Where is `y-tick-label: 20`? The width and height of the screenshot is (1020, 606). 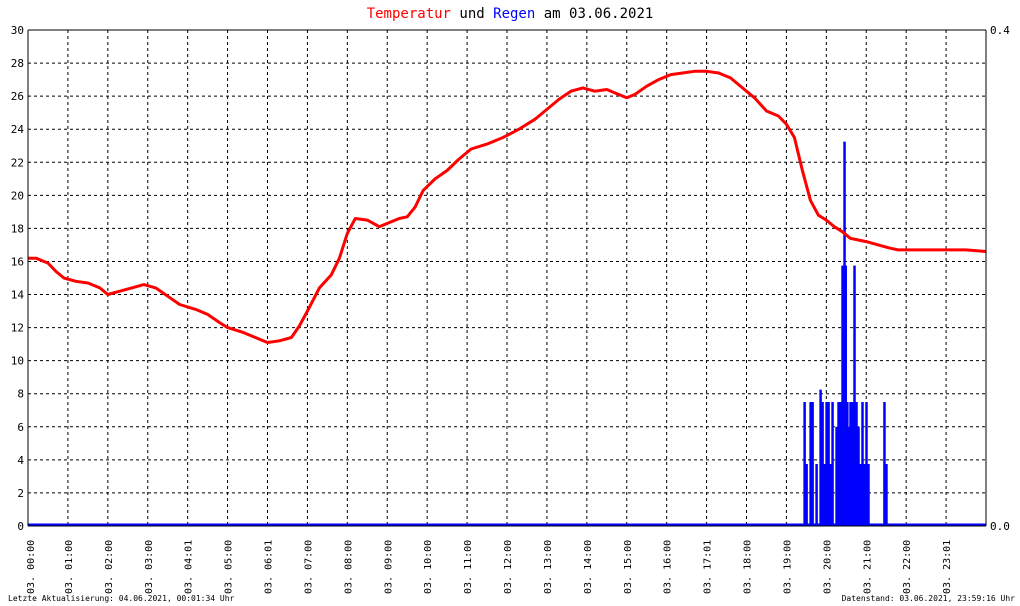
y-tick-label: 20 is located at coordinates (17, 195).